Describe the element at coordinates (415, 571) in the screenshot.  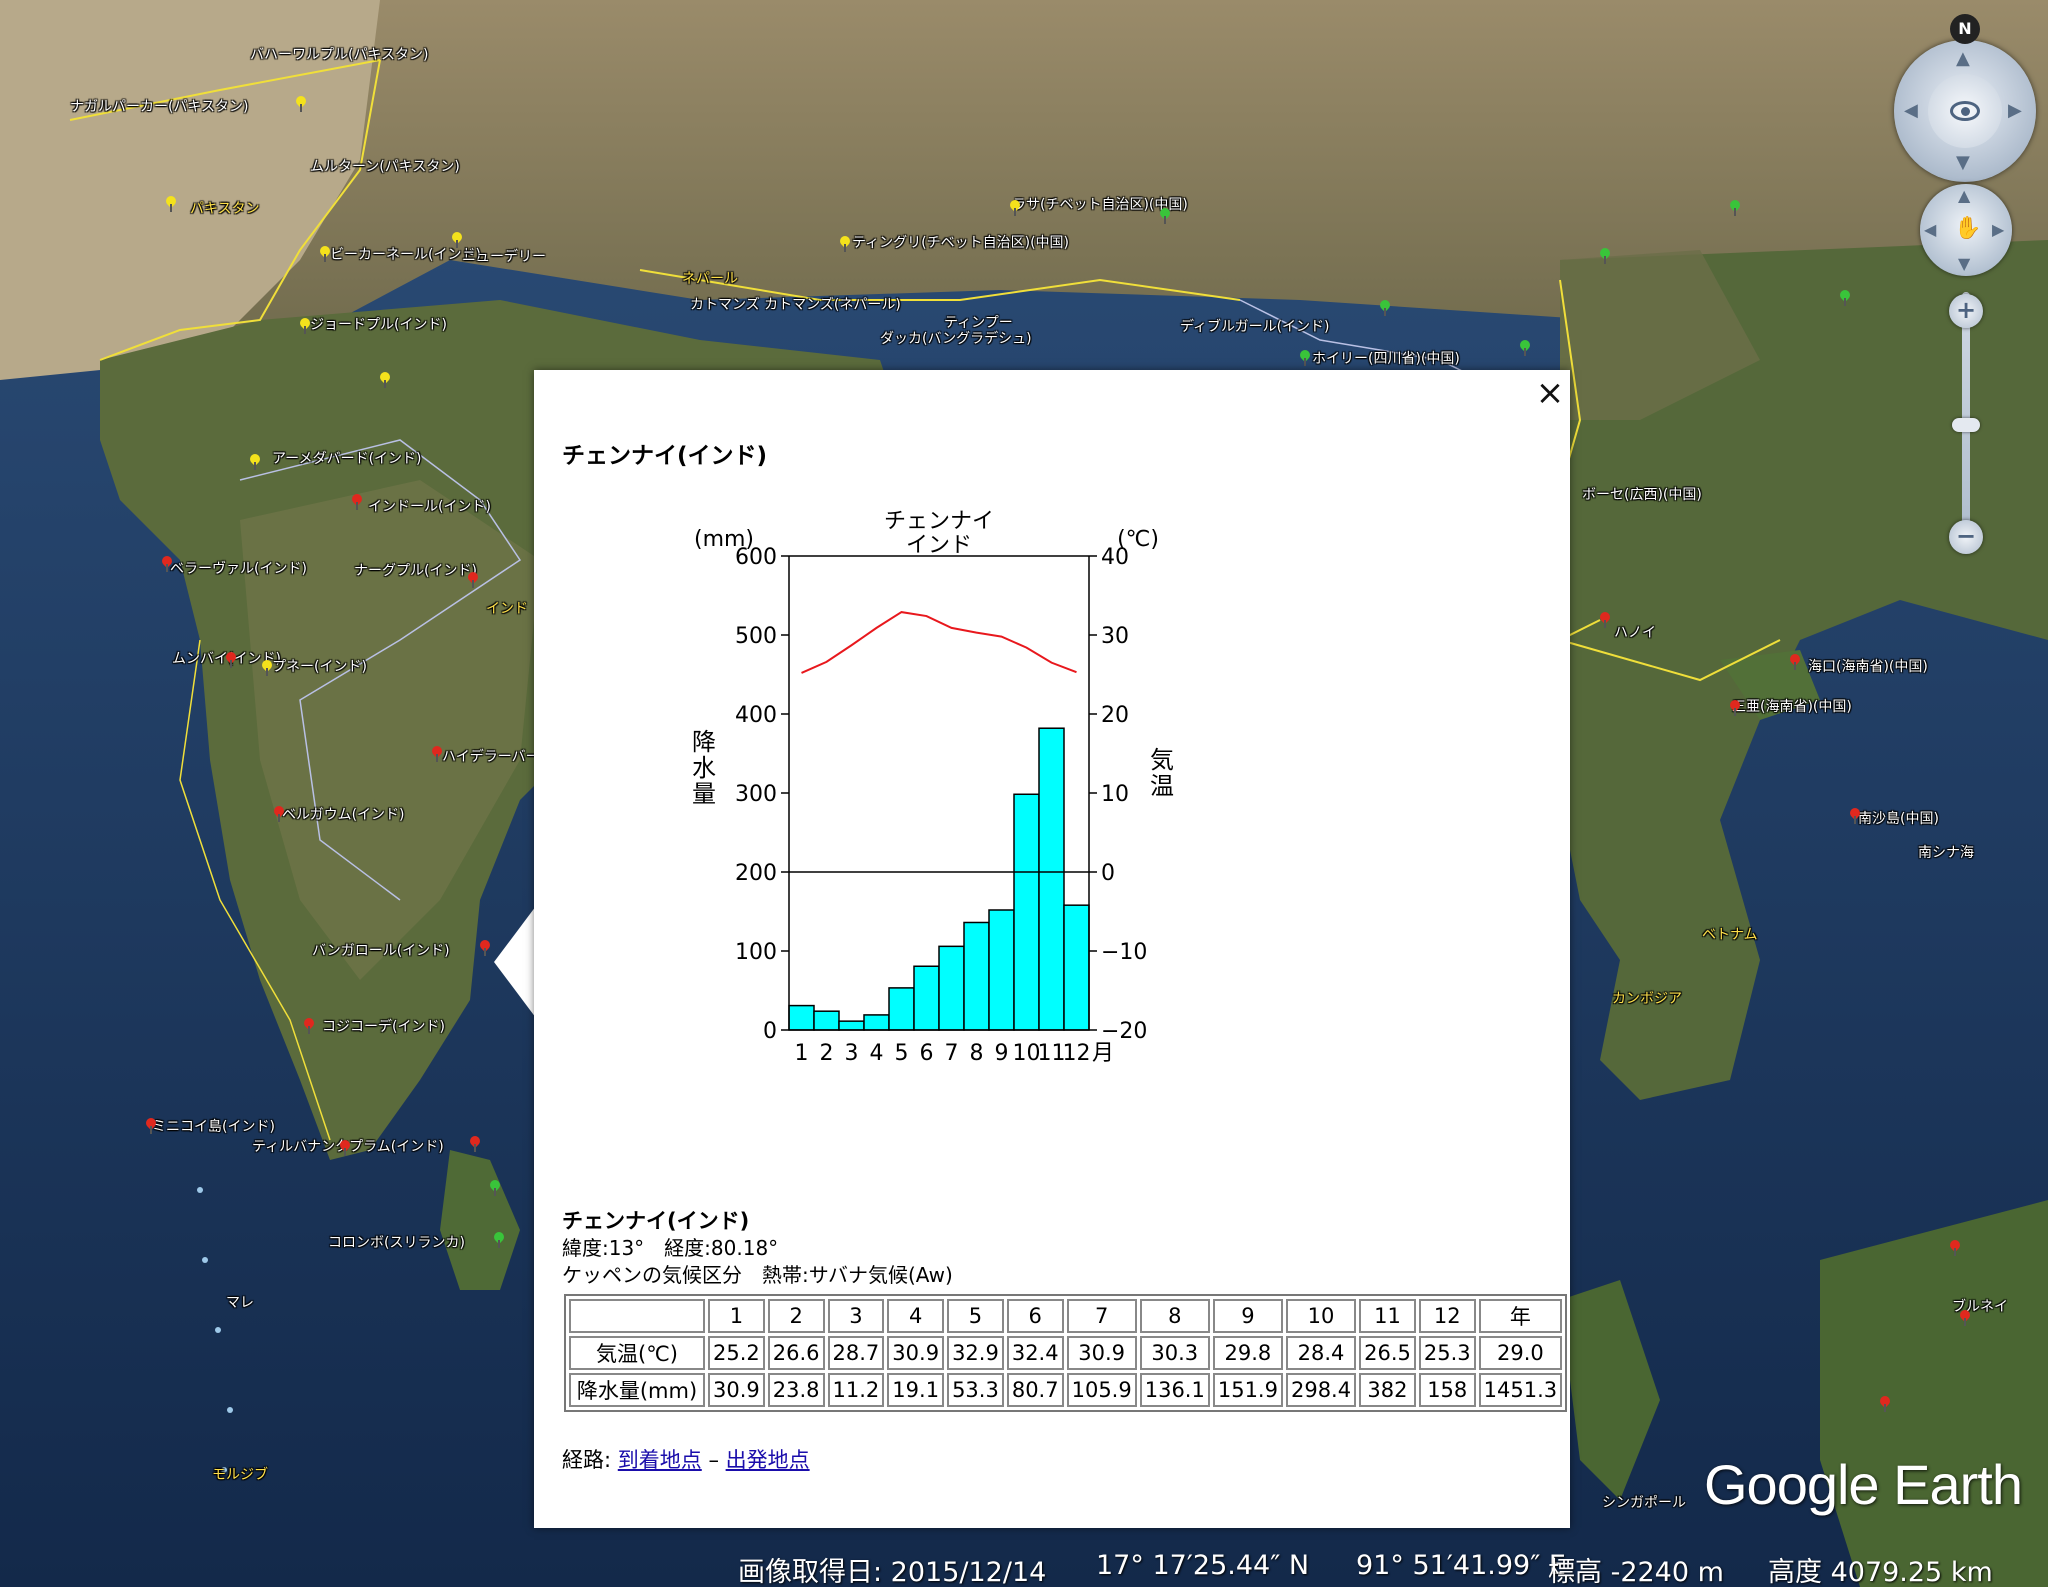
I see `map-place-label: ナーグプル(インド)` at that location.